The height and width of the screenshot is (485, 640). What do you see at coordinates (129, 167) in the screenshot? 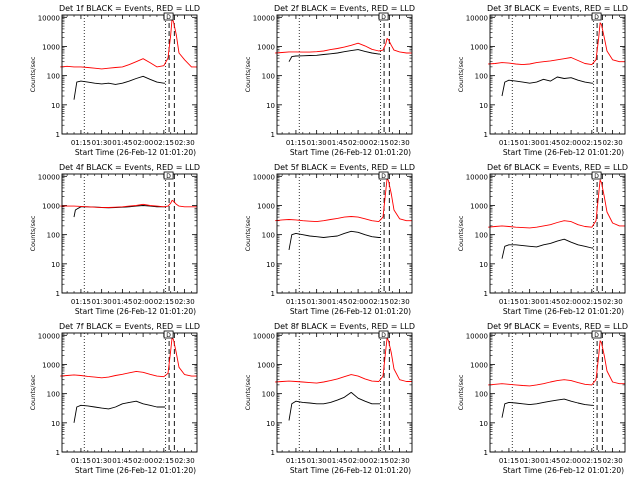
I see `panel-title: Det 4f BLACK = Events, RED = LLD` at bounding box center [129, 167].